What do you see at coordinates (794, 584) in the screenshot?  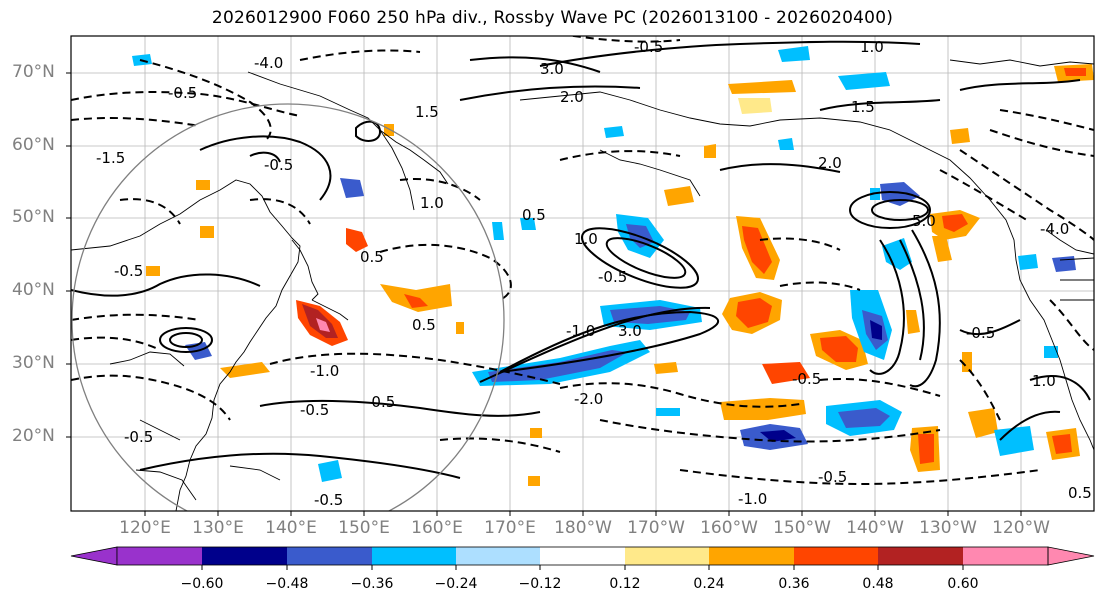 I see `colorbar-tick-label: 0.36` at bounding box center [794, 584].